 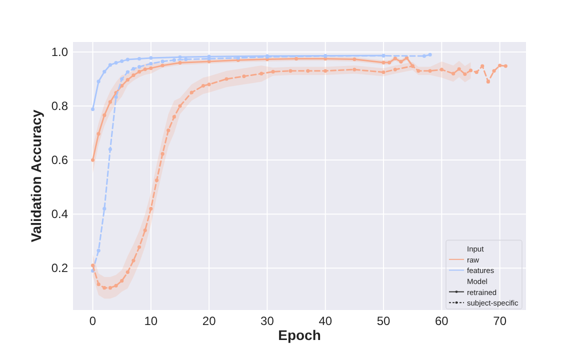 What do you see at coordinates (59, 160) in the screenshot?
I see `y-tick-label: 0.6` at bounding box center [59, 160].